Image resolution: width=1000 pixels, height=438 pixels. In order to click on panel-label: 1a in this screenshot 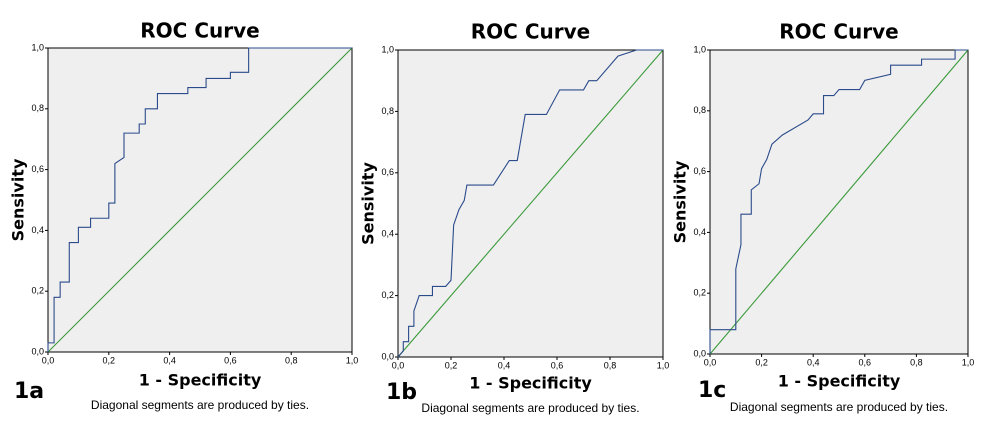, I will do `click(29, 391)`.